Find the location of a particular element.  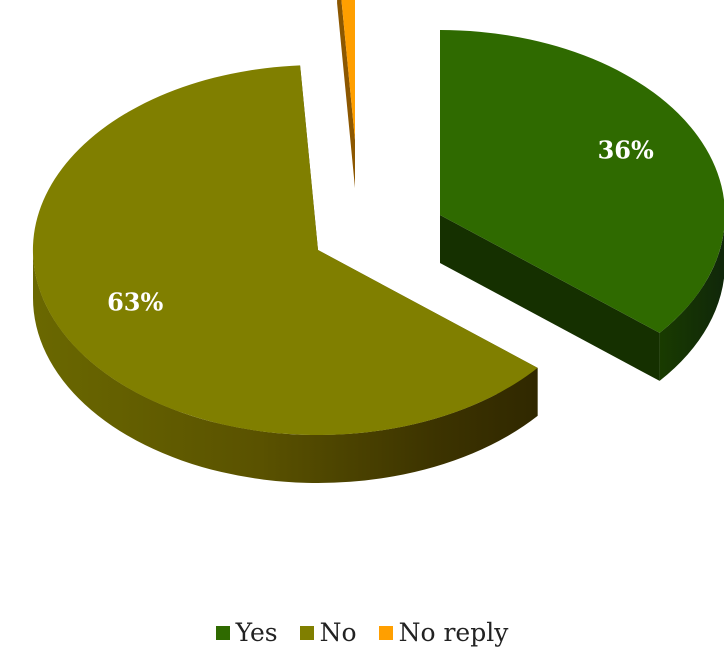

slice-side-yes is located at coordinates (582, 298).